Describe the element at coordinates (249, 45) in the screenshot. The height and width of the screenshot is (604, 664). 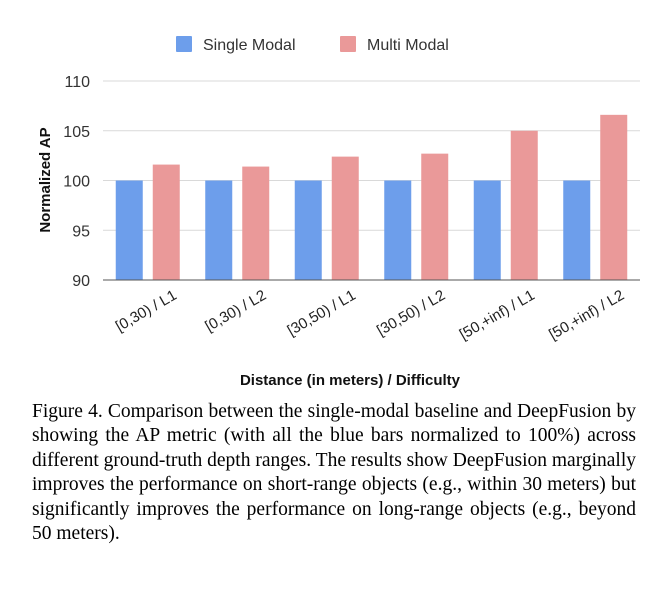
I see `legend-label: Single Modal` at that location.